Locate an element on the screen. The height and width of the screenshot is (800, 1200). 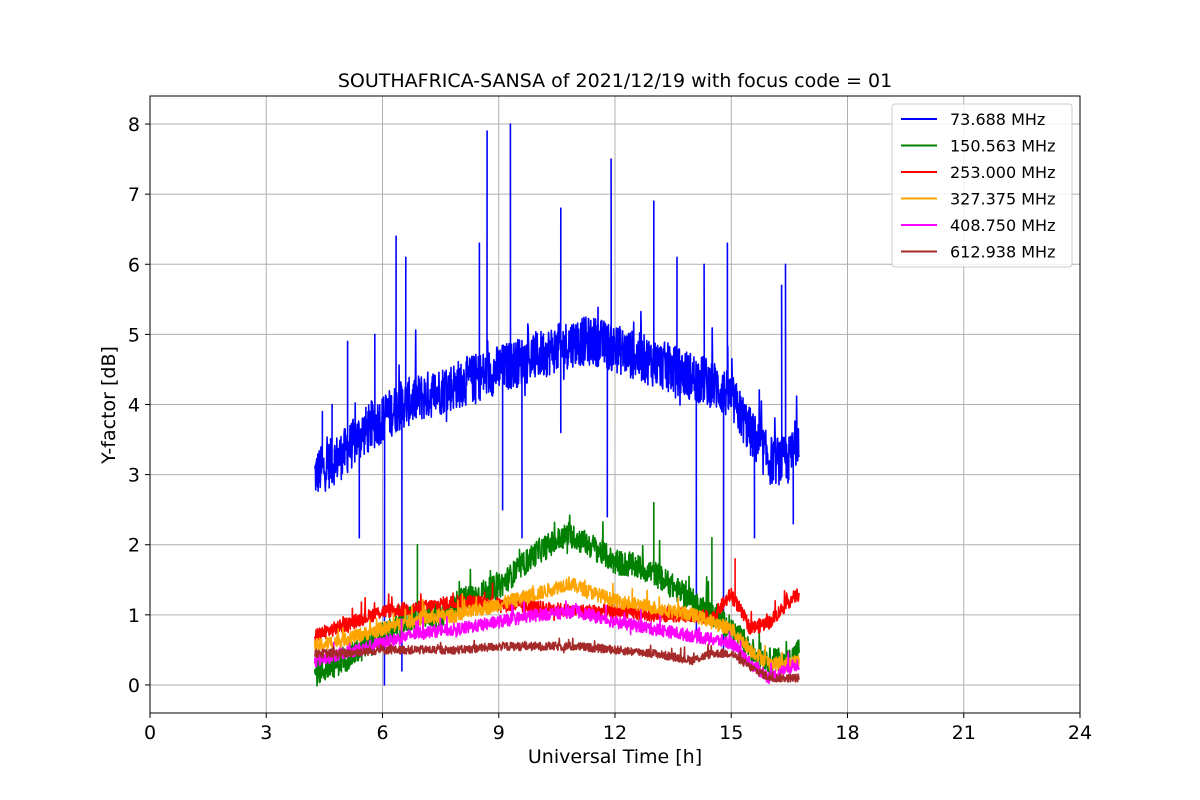
y-tick-label: 3 is located at coordinates (134, 476).